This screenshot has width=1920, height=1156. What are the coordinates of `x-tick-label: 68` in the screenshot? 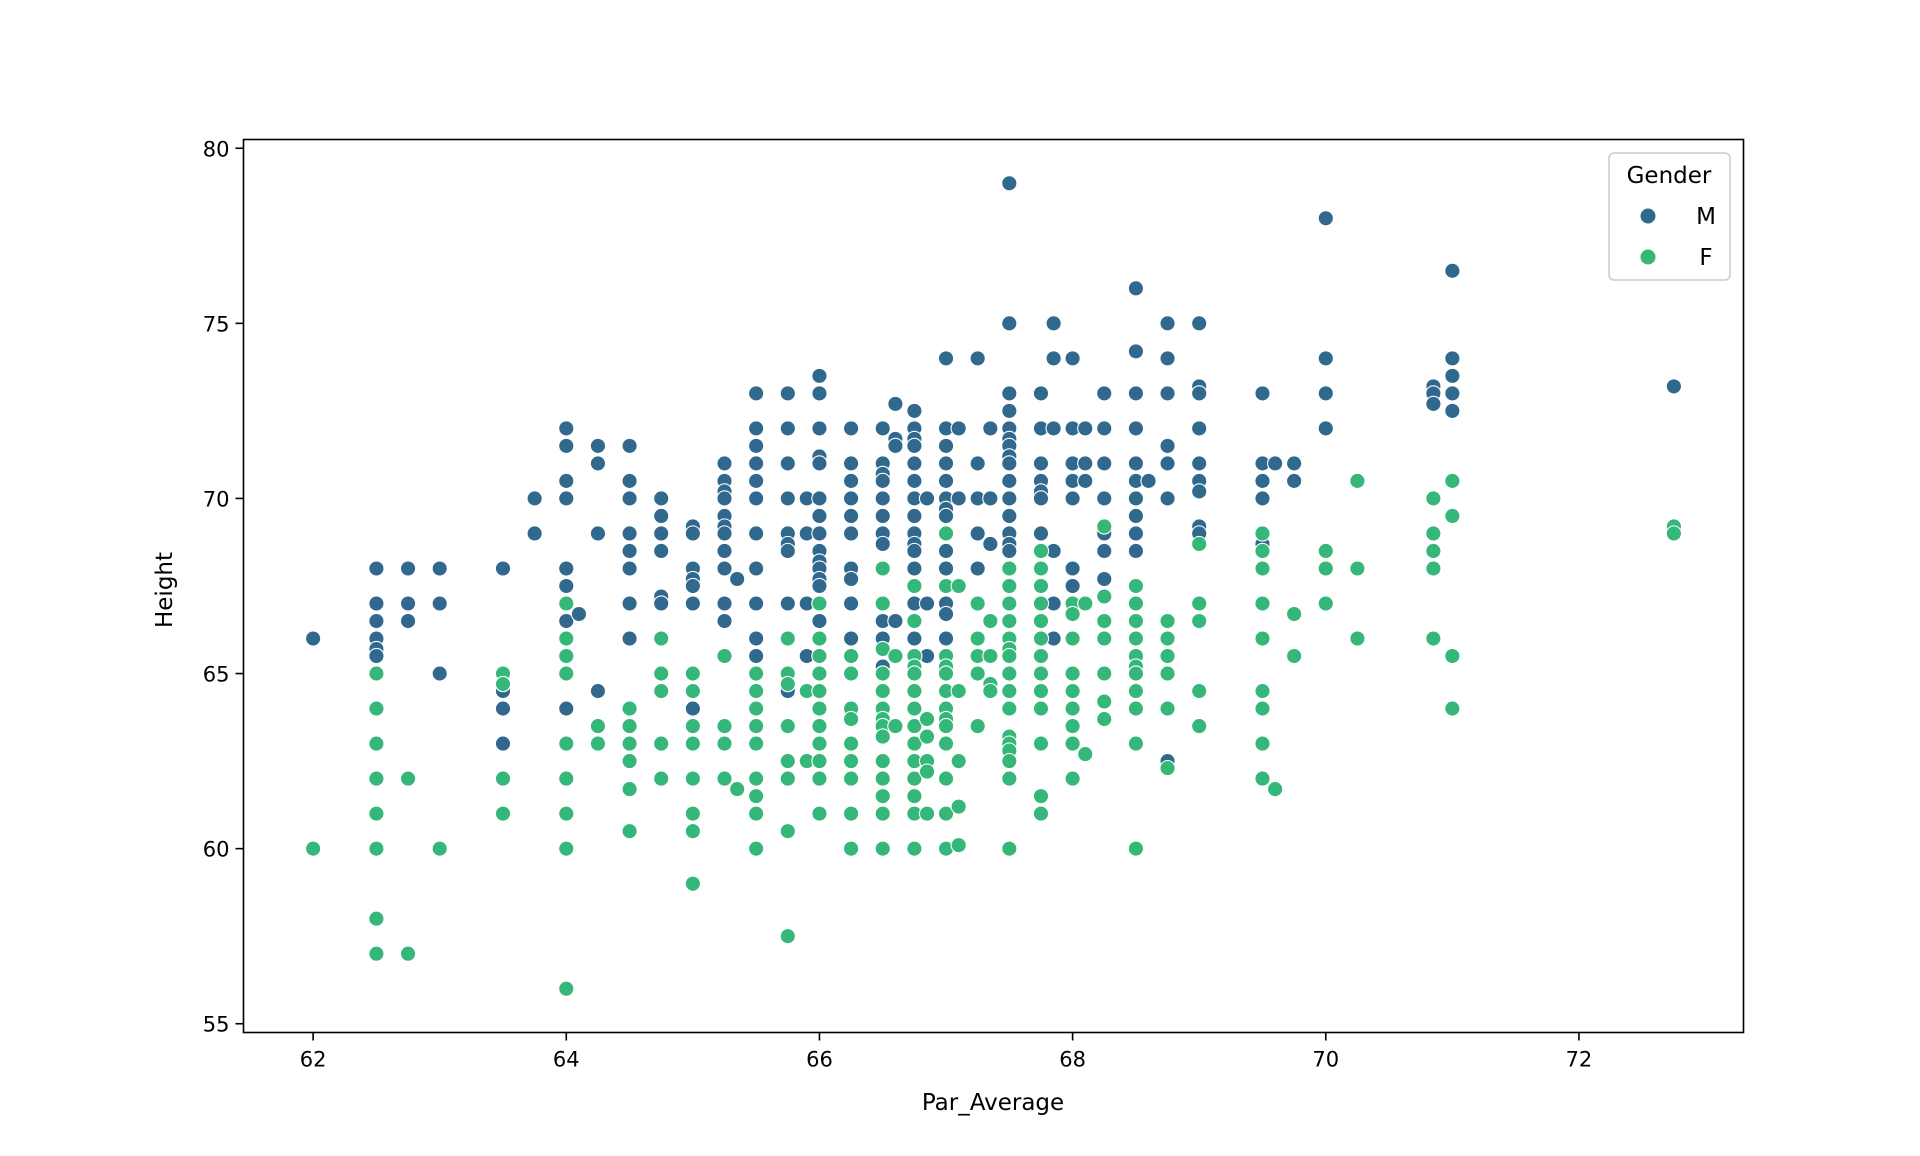 It's located at (1072, 1060).